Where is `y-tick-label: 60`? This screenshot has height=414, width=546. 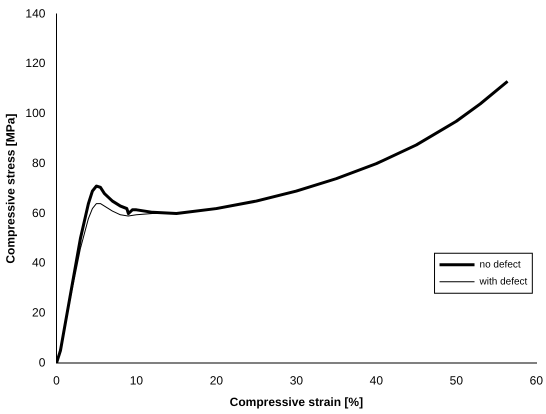
y-tick-label: 60 is located at coordinates (39, 213).